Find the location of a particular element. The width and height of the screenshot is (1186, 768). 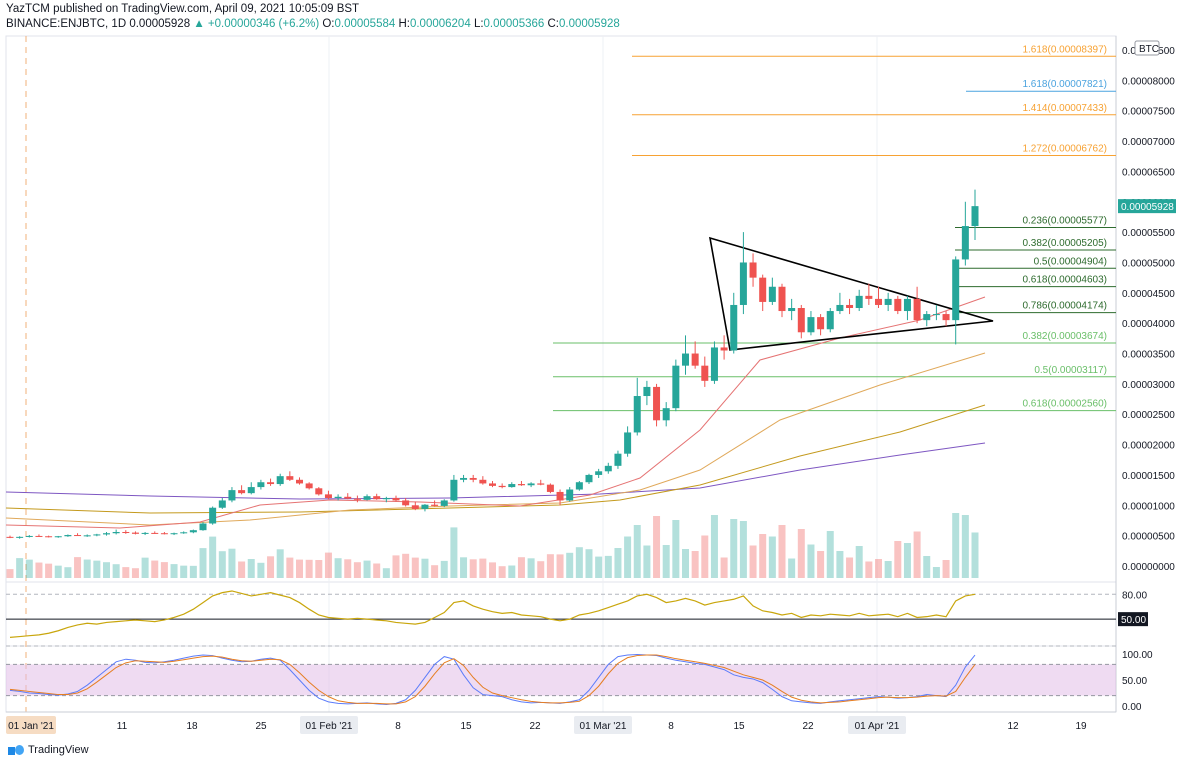

open-label: O: is located at coordinates (328, 24).